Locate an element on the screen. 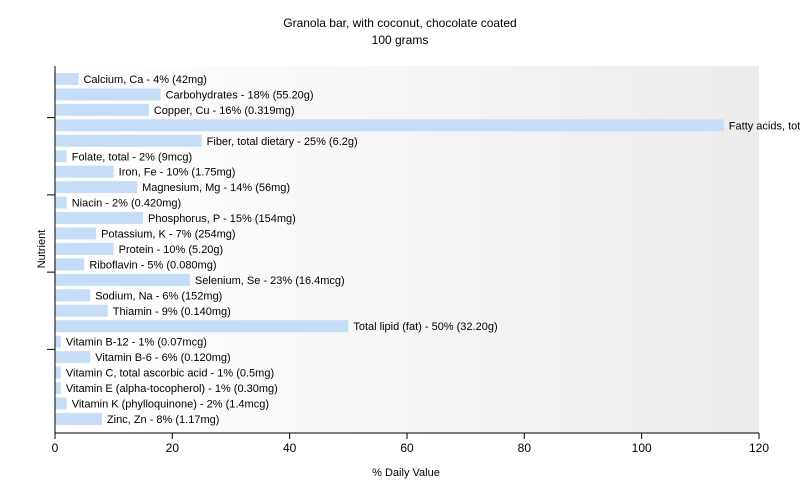 This screenshot has width=800, height=500. bar-label: Copper, Cu - 16% (0.319mg) is located at coordinates (224, 111).